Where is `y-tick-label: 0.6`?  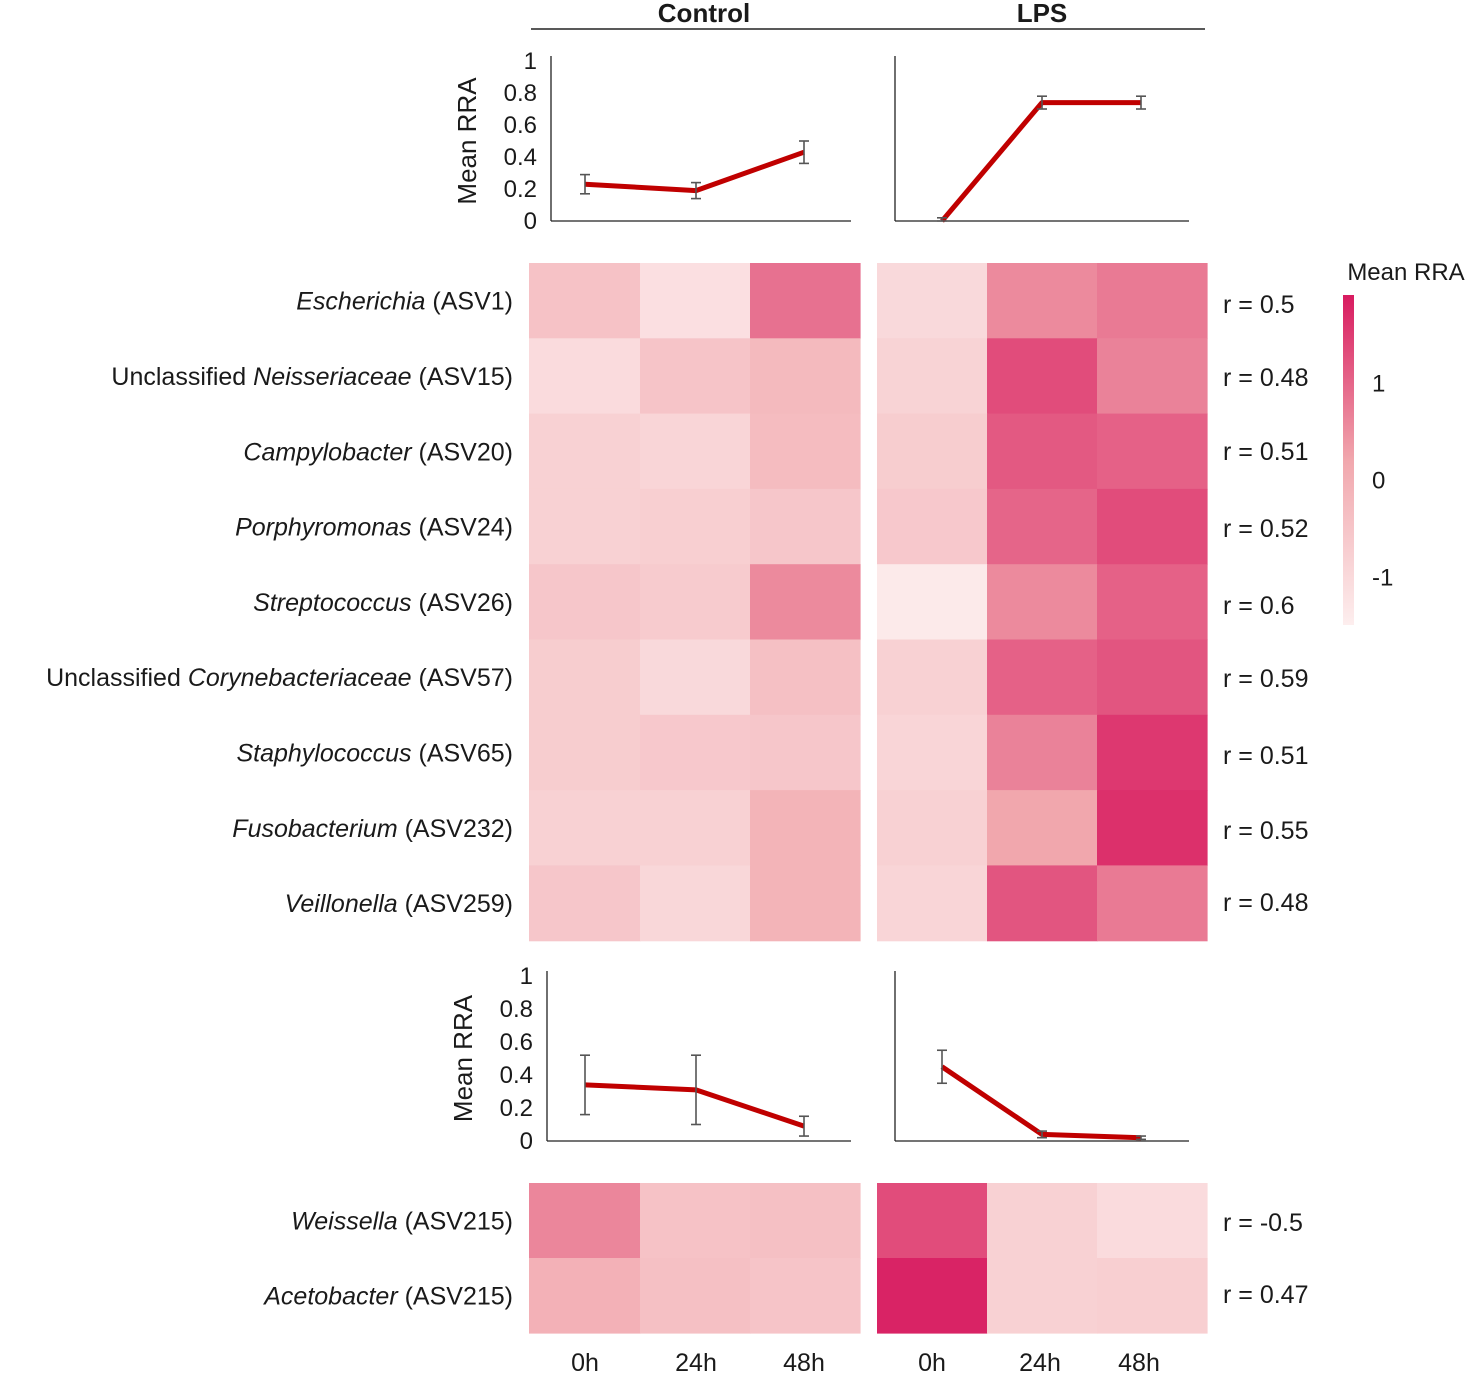 y-tick-label: 0.6 is located at coordinates (520, 125).